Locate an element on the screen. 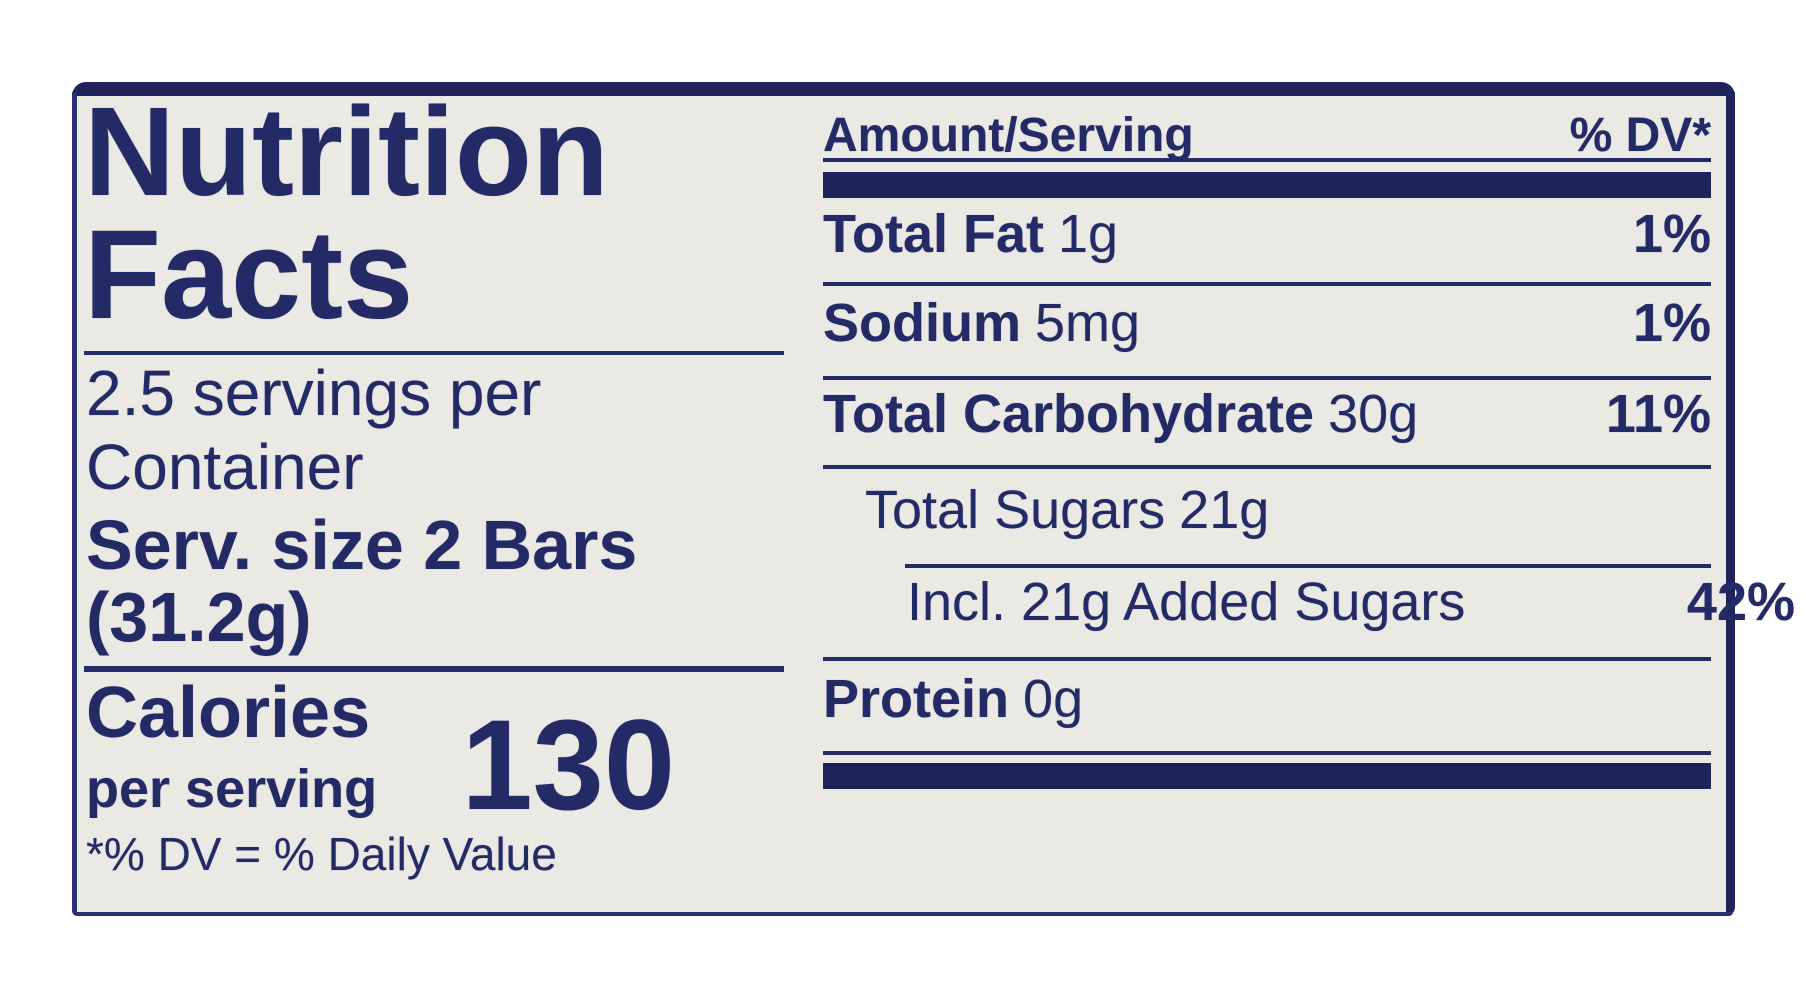 This screenshot has width=1806, height=1000. calories-value: 130 is located at coordinates (568, 765).